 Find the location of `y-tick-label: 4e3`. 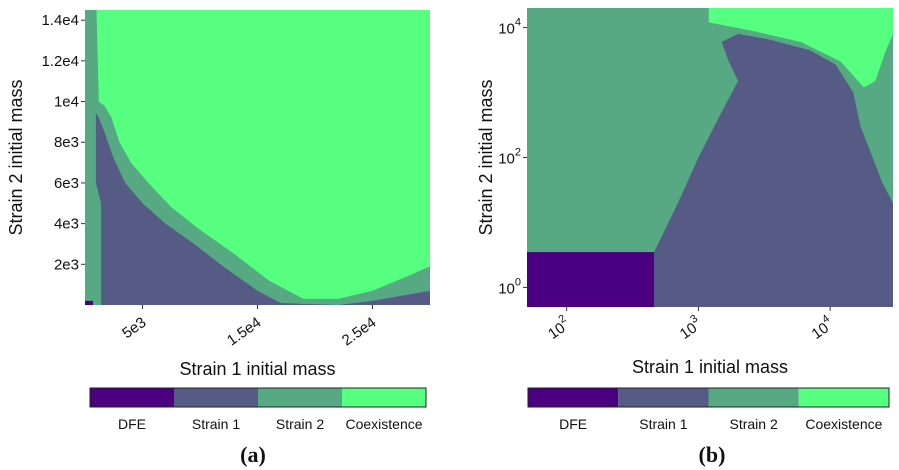

y-tick-label: 4e3 is located at coordinates (66, 224).